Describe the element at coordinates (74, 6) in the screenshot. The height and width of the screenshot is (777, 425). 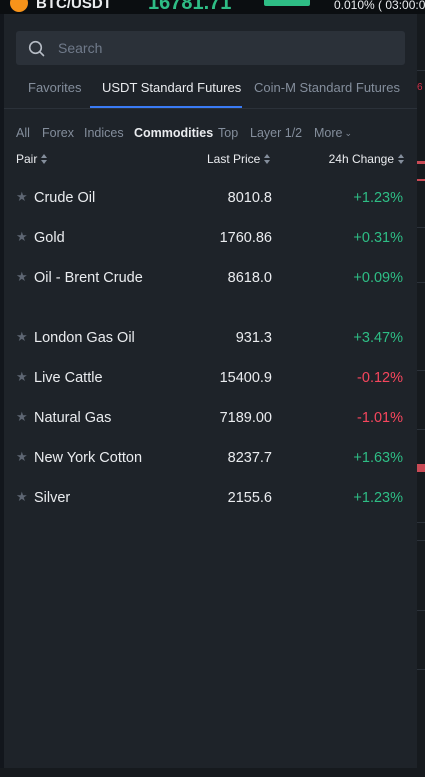
I see `background-symbol: BTC/USDT` at that location.